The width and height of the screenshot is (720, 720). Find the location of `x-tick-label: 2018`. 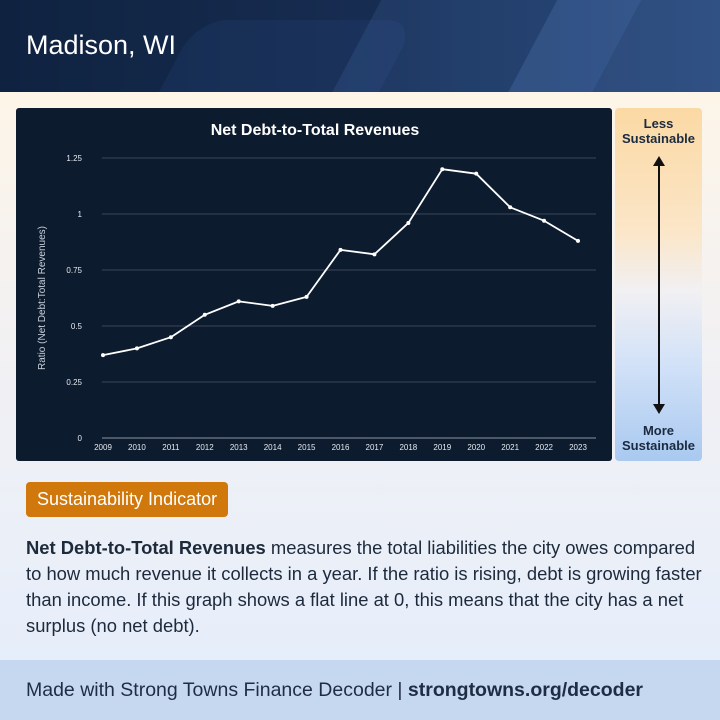

x-tick-label: 2018 is located at coordinates (408, 447).